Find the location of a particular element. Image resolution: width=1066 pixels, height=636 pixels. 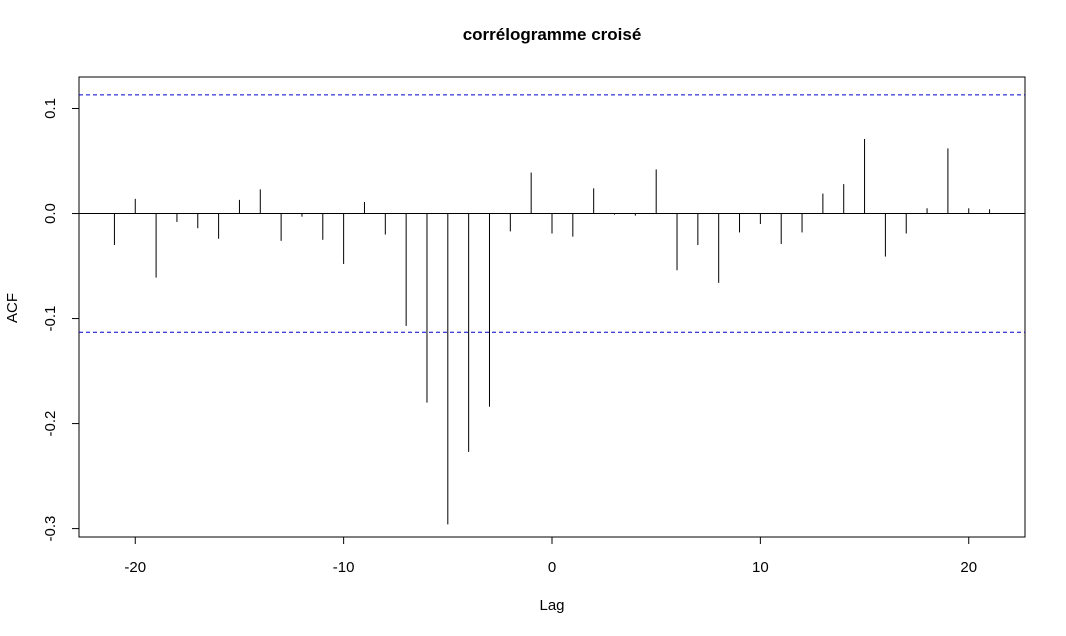

y-tick-label: 0.1 is located at coordinates (50, 108).